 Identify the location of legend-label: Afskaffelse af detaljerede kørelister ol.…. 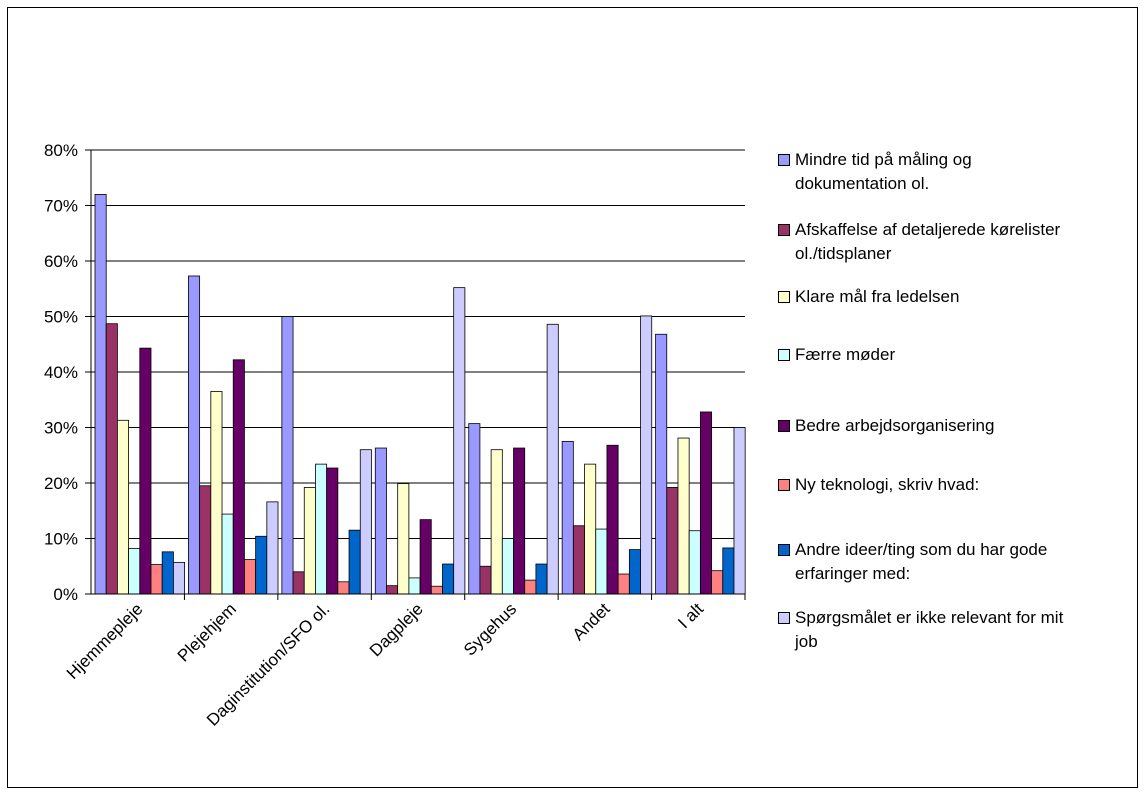
(970, 242).